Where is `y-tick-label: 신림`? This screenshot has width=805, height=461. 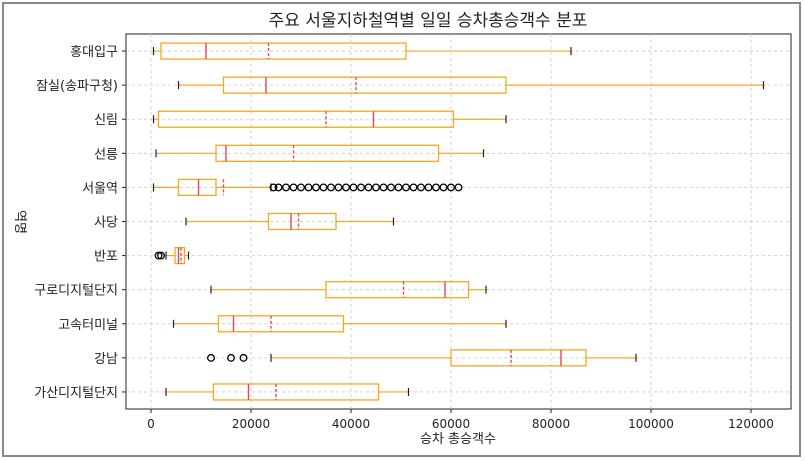
y-tick-label: 신림 is located at coordinates (106, 120).